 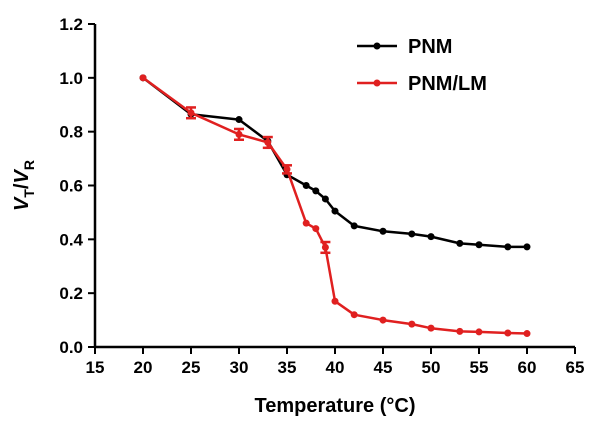 I want to click on x-tick-label: 50, so click(x=431, y=367).